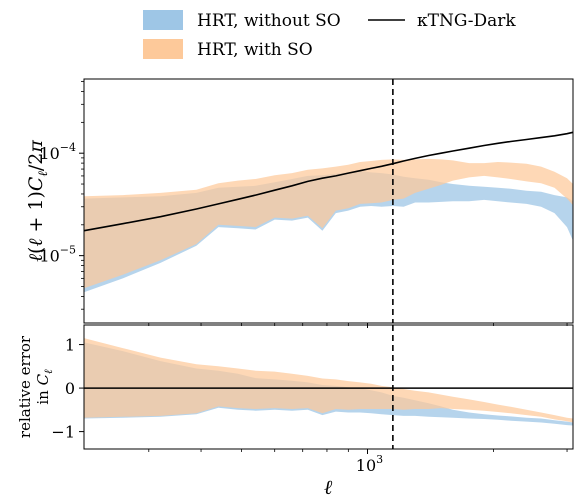 This screenshot has width=582, height=504. I want to click on spectrum-y-ticks: 10⁻⁵ 10⁻⁴, so click(61, 195).